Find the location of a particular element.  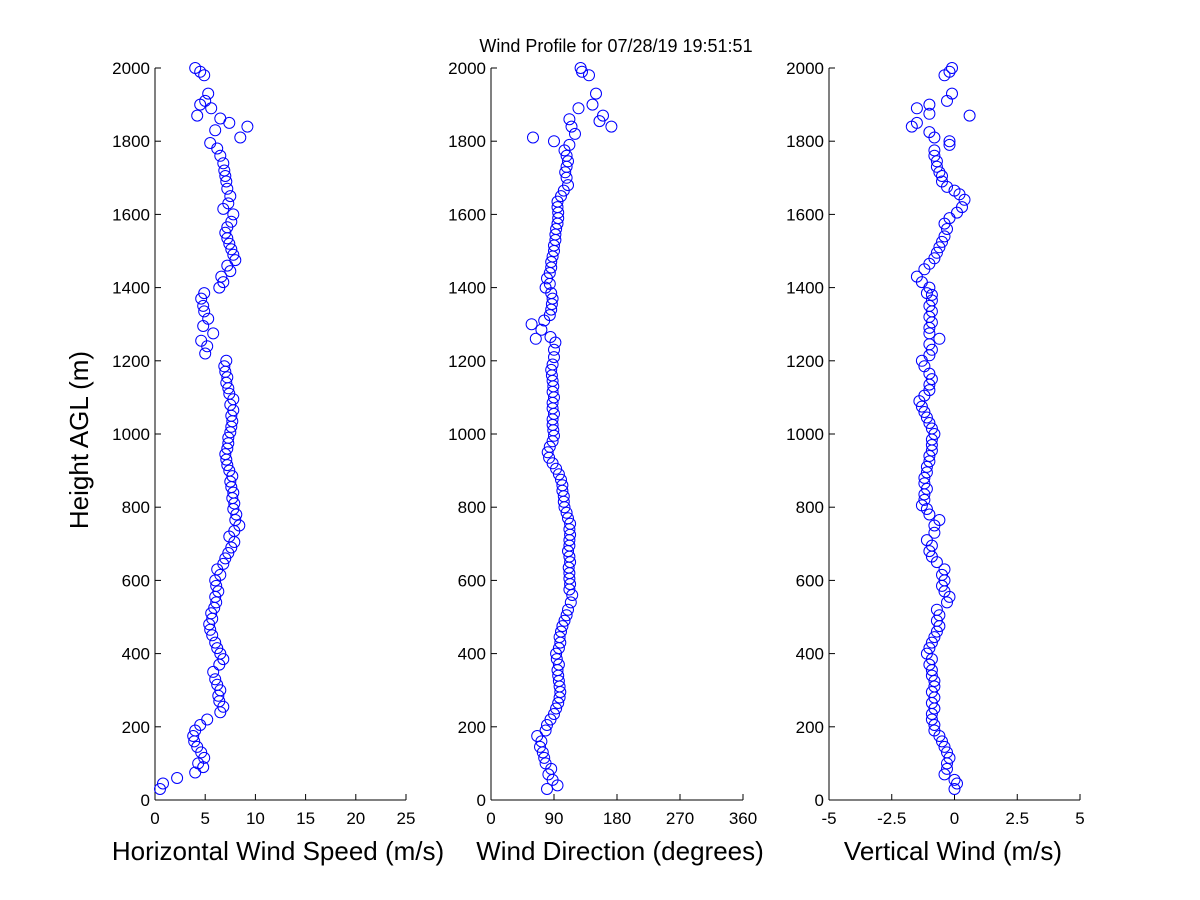

direction-x-tick-label: 180 is located at coordinates (617, 818).